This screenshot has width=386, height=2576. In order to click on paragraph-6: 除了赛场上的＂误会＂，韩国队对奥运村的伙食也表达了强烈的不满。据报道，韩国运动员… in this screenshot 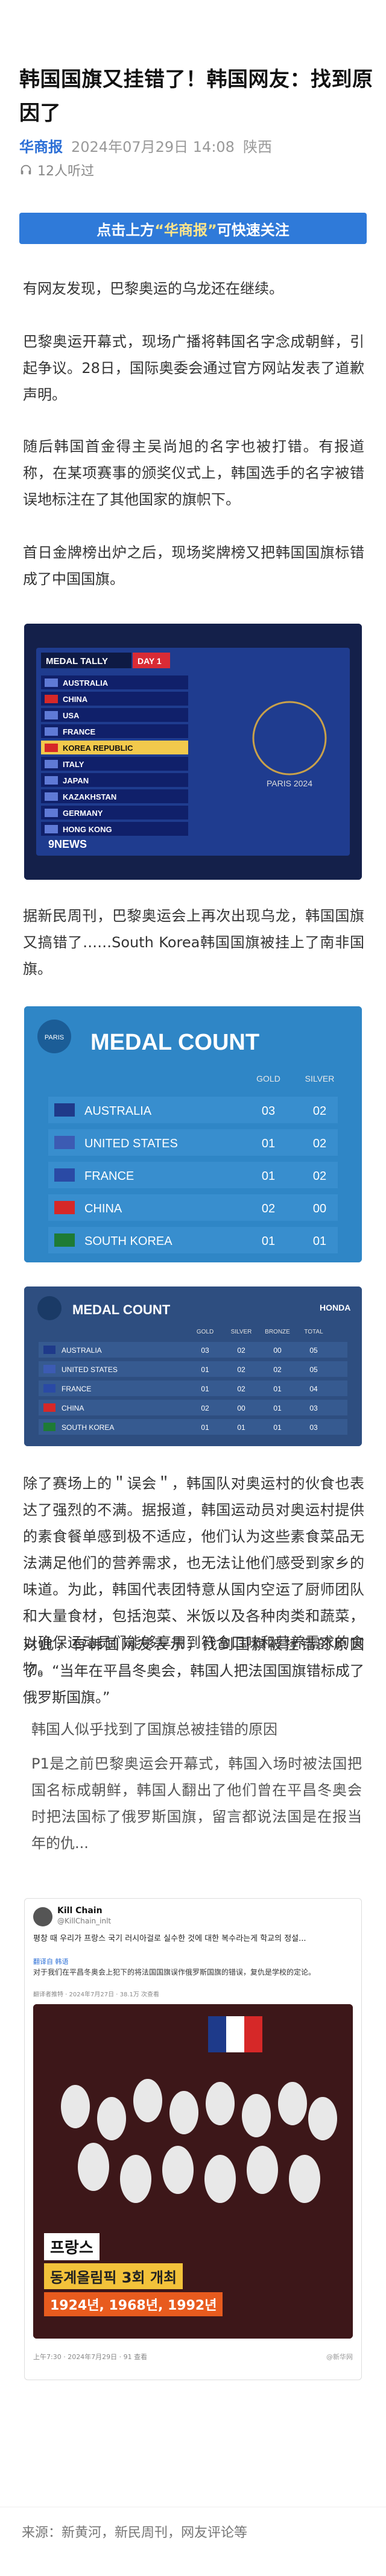, I will do `click(193, 1576)`.